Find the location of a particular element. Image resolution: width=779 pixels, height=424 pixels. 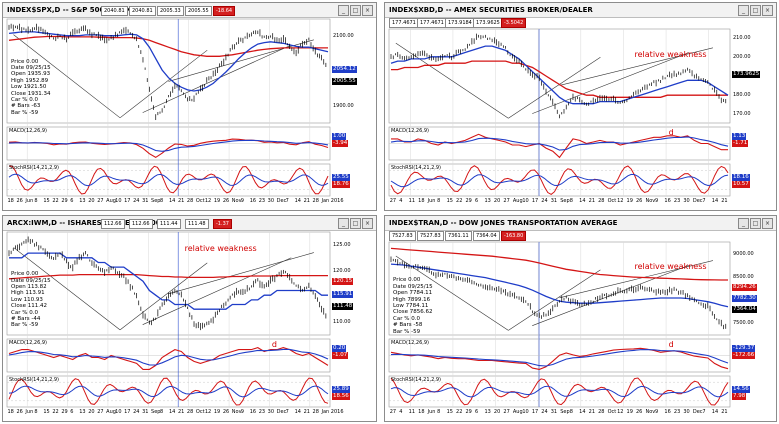

annotation-d: d is located at coordinates (671, 132).